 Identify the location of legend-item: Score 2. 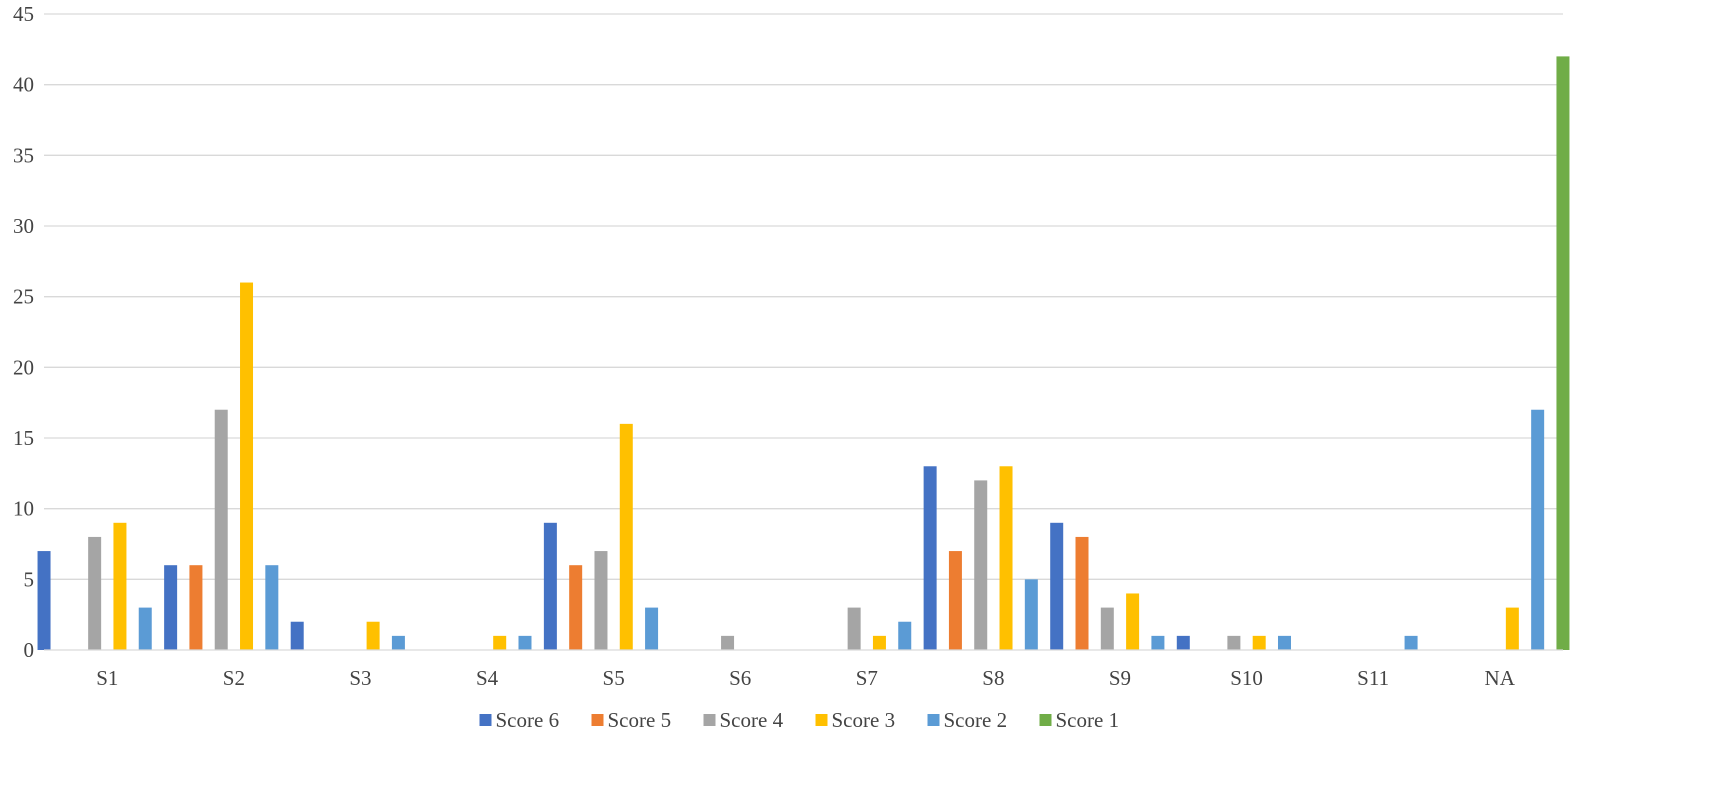
(967, 720).